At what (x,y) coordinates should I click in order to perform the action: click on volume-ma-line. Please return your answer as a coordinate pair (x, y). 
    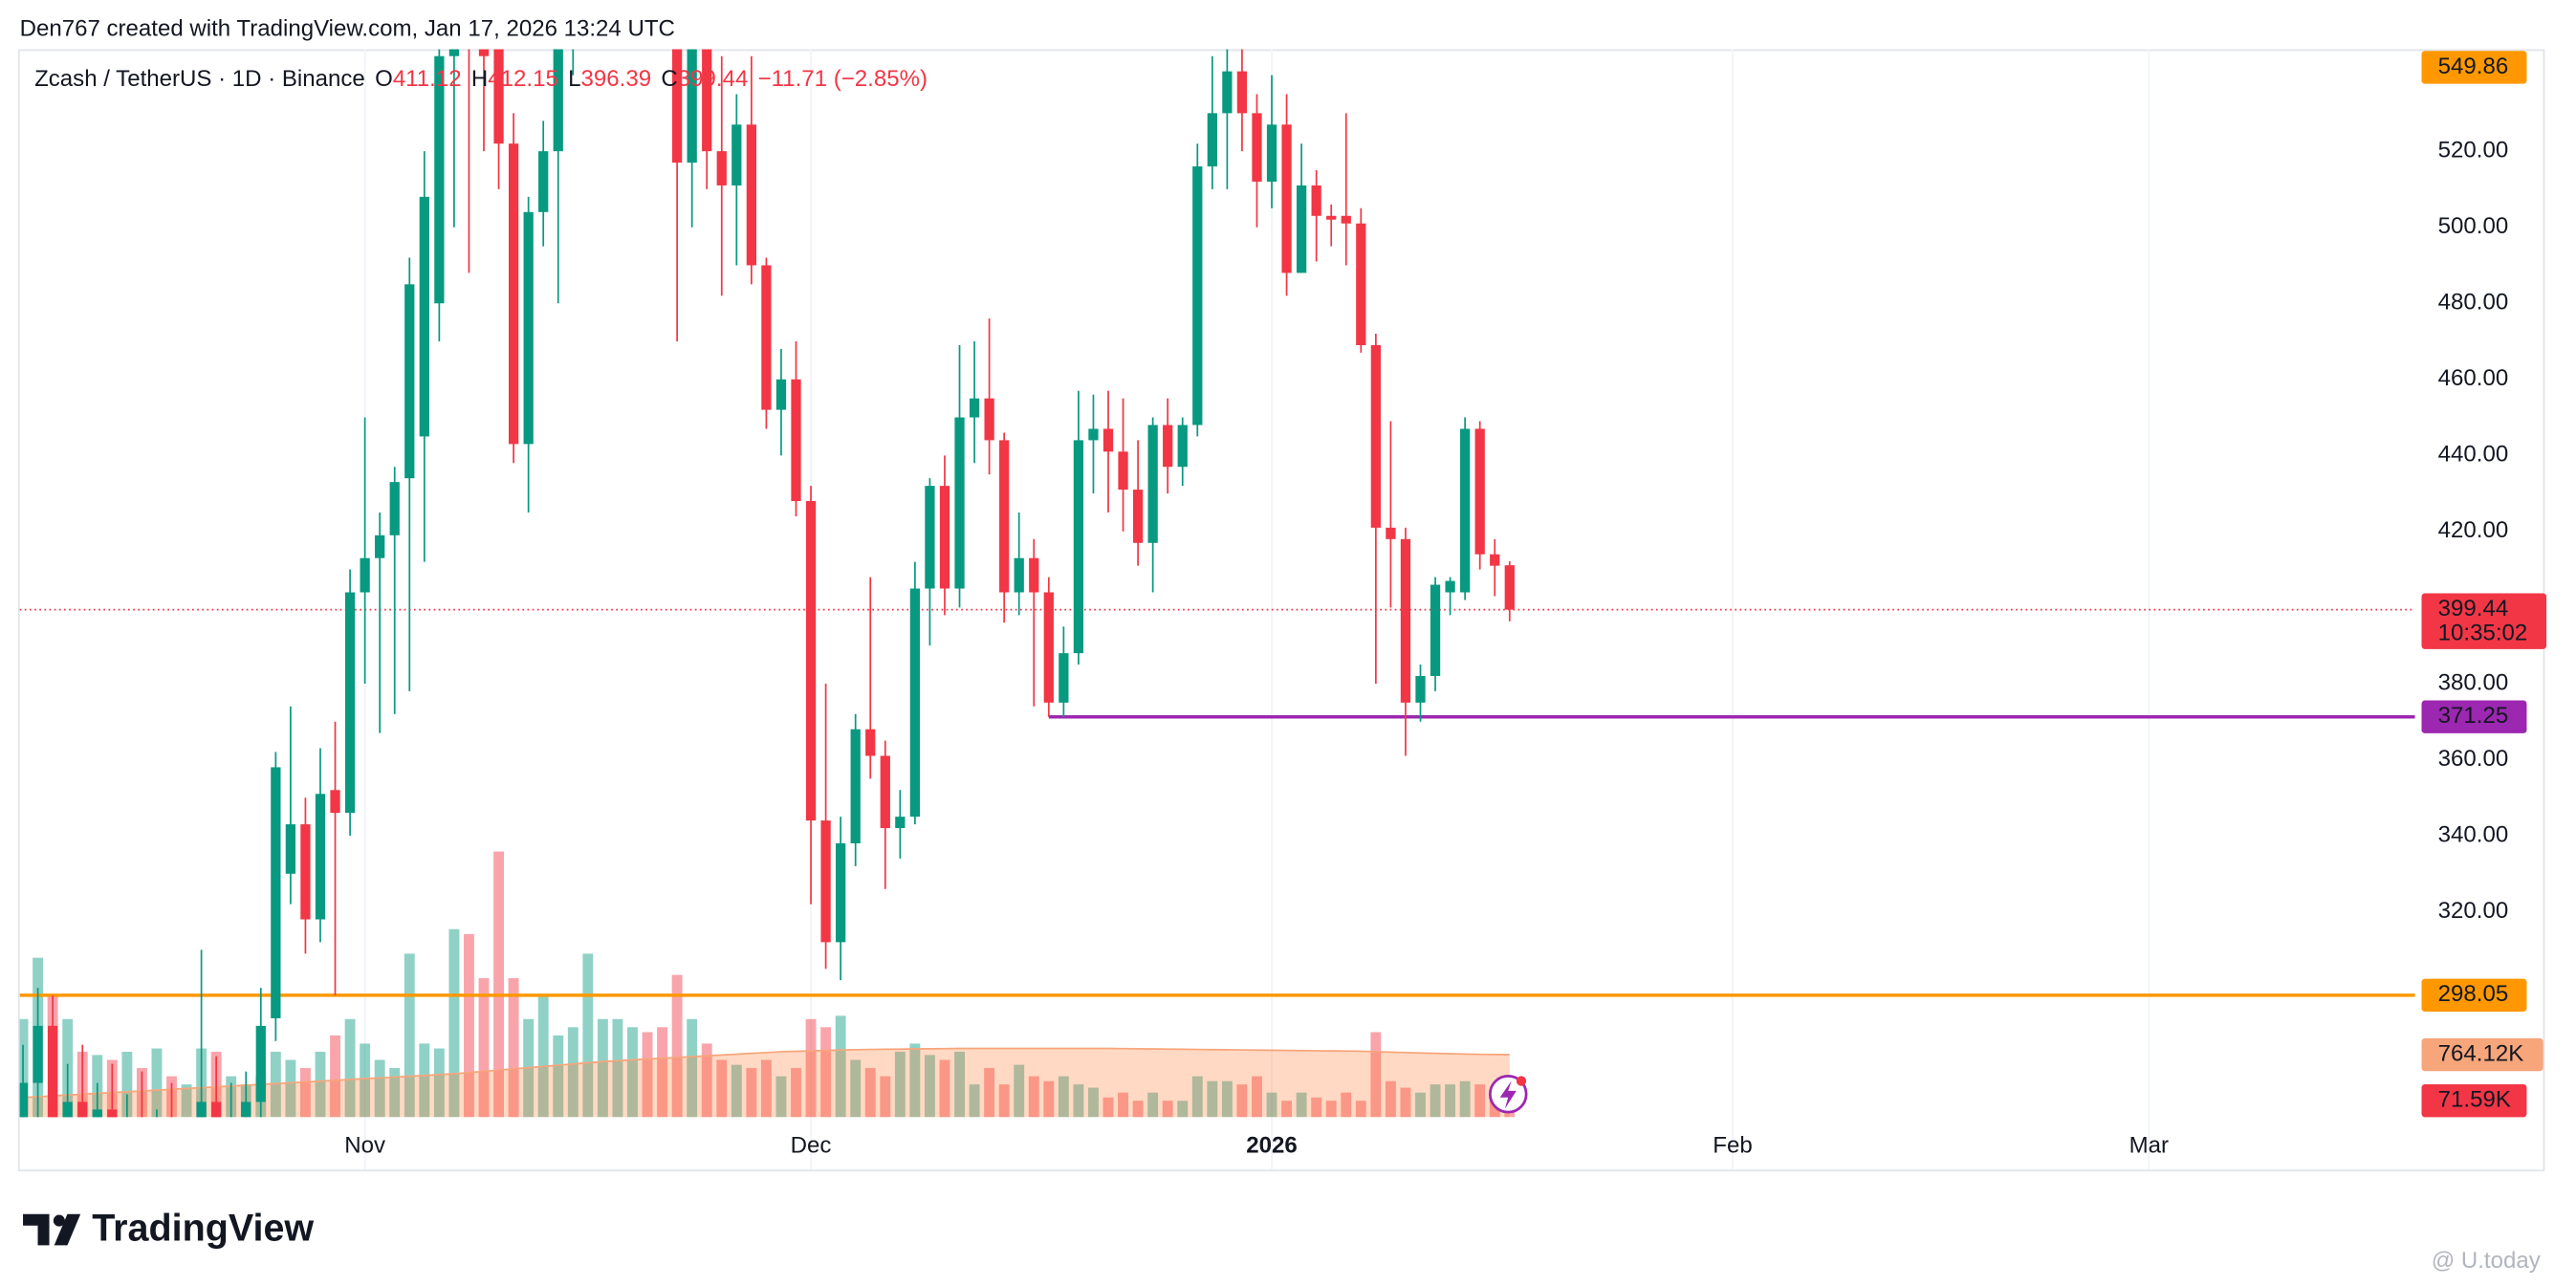
    Looking at the image, I should click on (766, 1073).